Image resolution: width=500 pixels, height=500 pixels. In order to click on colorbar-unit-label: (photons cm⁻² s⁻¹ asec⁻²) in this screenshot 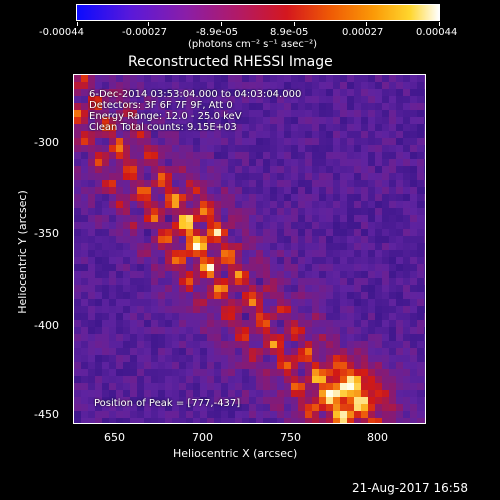, I will do `click(253, 44)`.